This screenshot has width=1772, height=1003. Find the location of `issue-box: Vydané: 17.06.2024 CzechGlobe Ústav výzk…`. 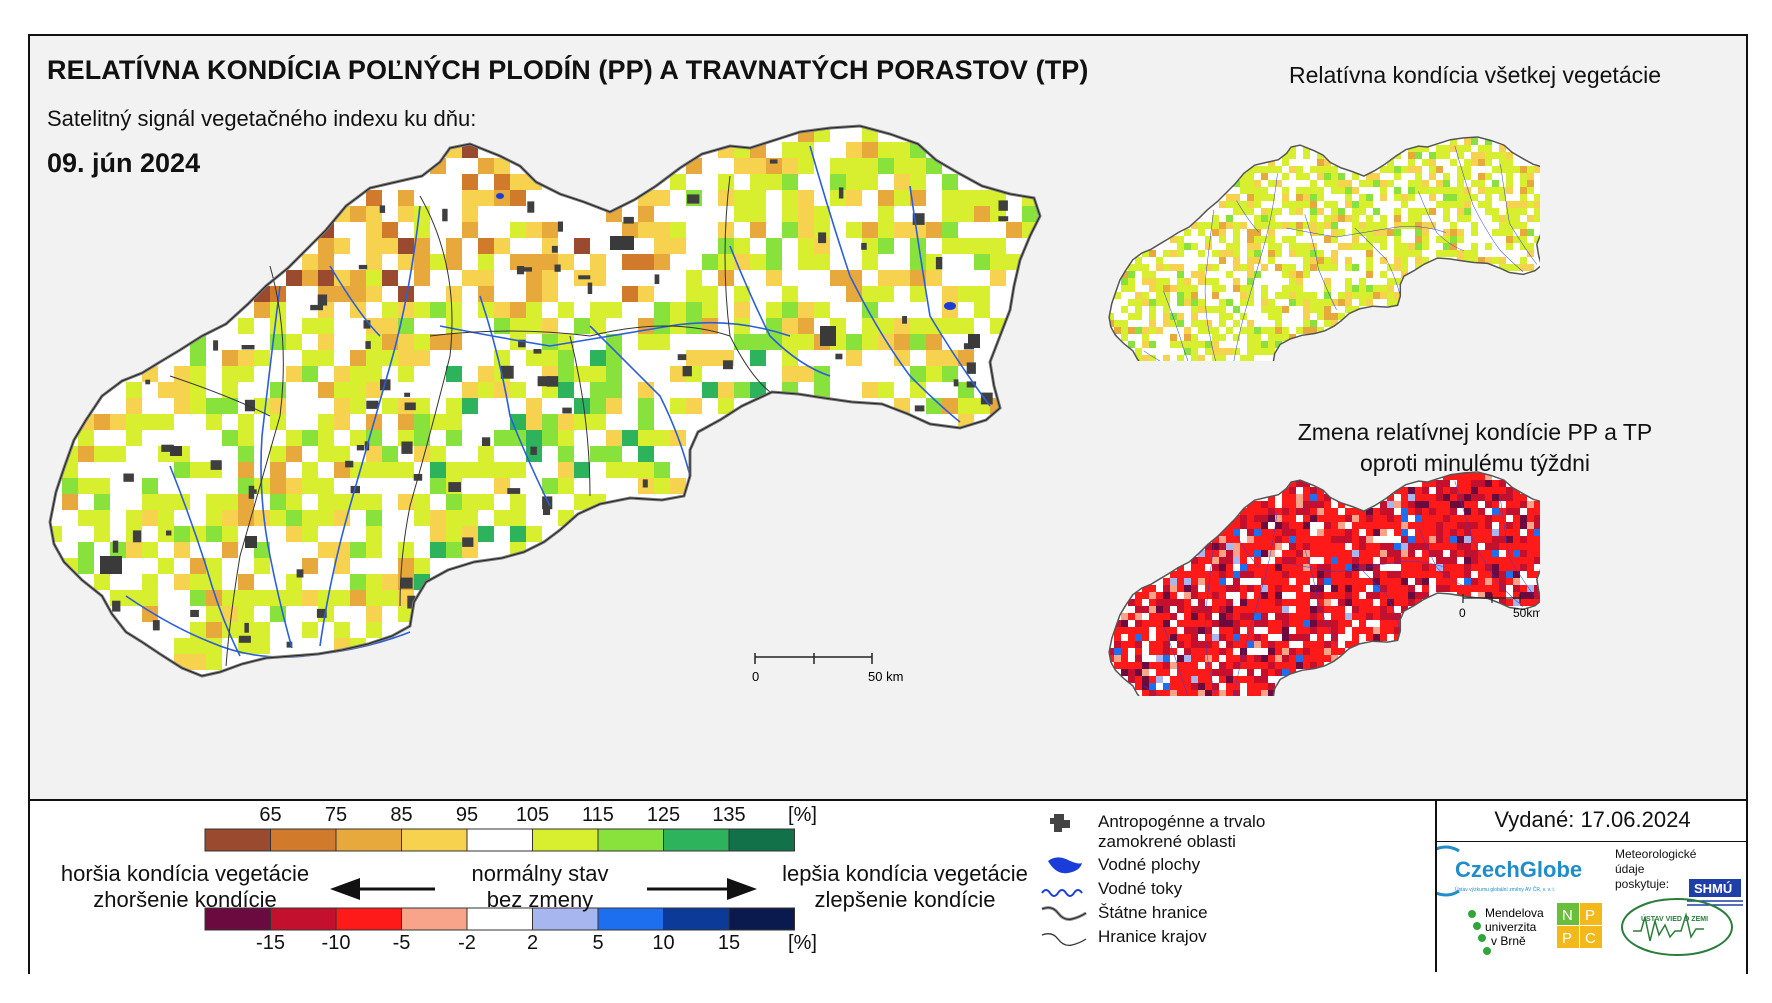

issue-box: Vydané: 17.06.2024 CzechGlobe Ústav výzk… is located at coordinates (1591, 886).